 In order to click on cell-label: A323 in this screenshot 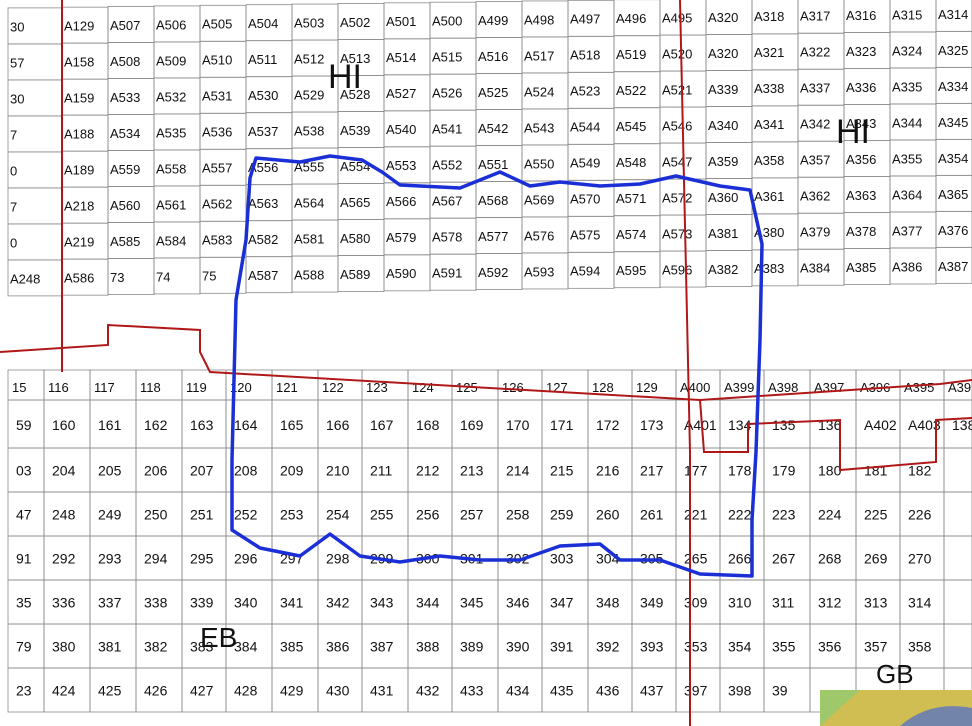, I will do `click(861, 51)`.